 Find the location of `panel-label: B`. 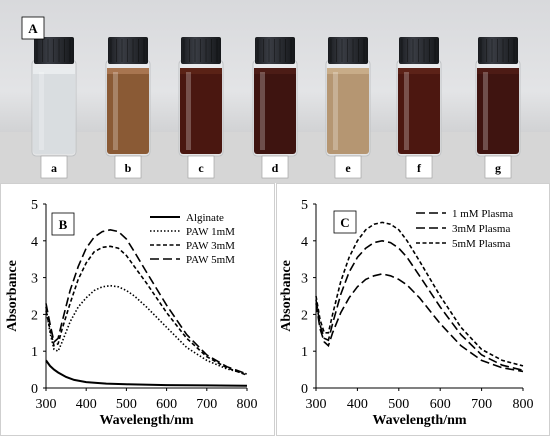

panel-label: B is located at coordinates (63, 224).